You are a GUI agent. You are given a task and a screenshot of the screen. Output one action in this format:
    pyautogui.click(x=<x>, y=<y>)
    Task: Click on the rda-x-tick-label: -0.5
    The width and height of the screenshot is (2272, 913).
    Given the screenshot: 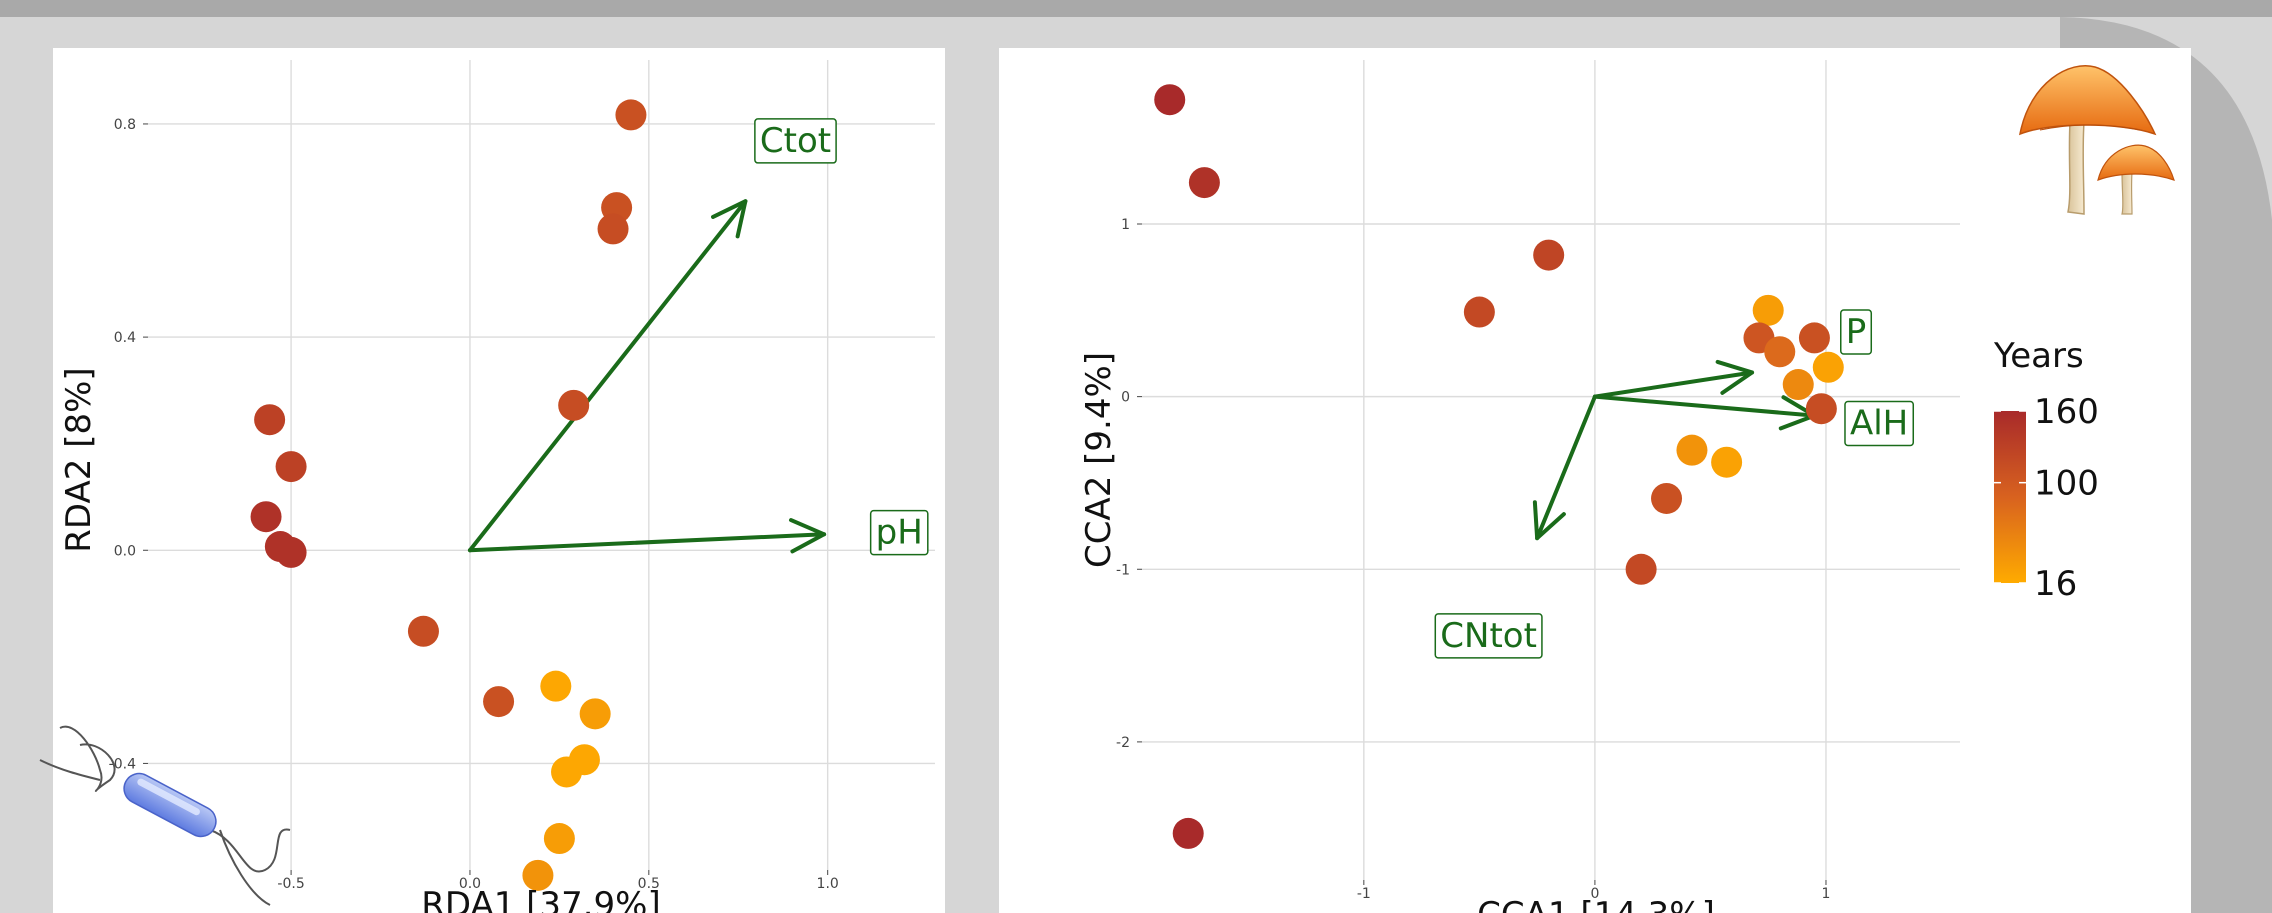 What is the action you would take?
    pyautogui.click(x=290, y=884)
    